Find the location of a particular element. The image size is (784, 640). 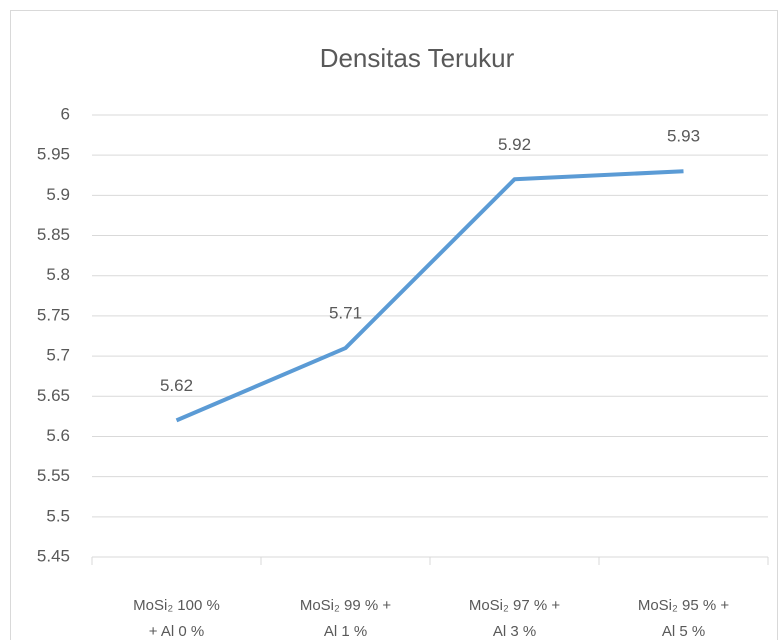

y-tick-label: 5.55 is located at coordinates (53, 475).